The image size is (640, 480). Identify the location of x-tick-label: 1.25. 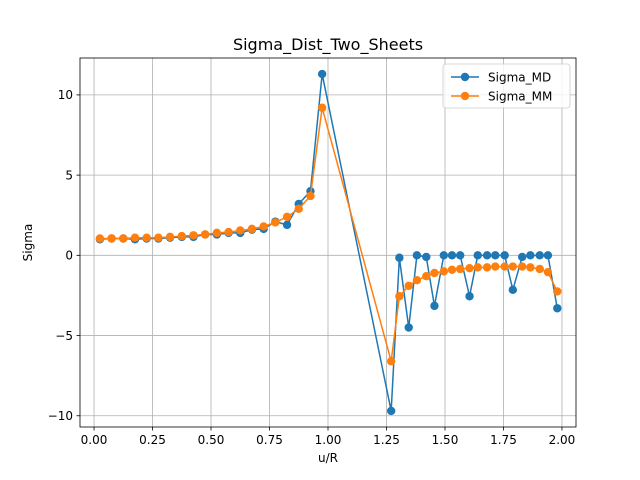
(386, 440).